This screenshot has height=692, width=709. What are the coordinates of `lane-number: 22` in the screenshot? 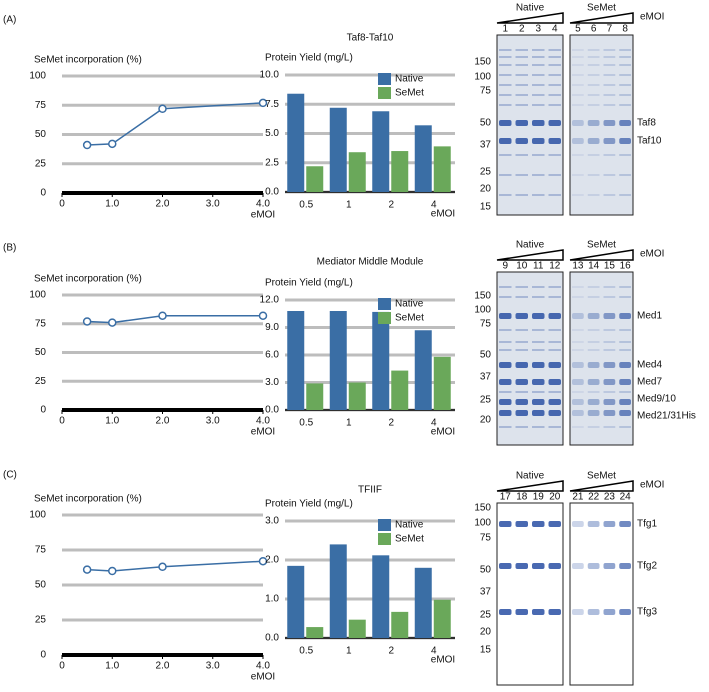 It's located at (594, 497).